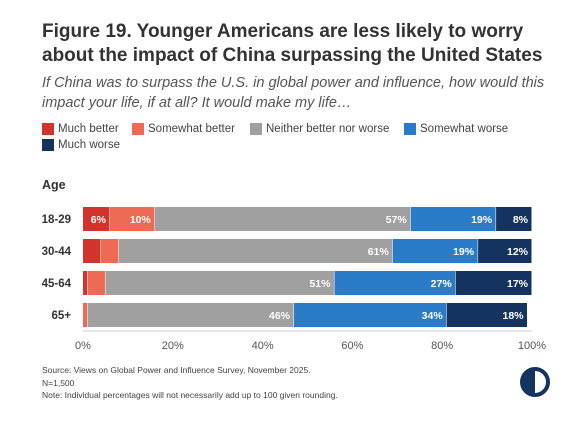  Describe the element at coordinates (518, 284) in the screenshot. I see `data-label: 17%` at that location.